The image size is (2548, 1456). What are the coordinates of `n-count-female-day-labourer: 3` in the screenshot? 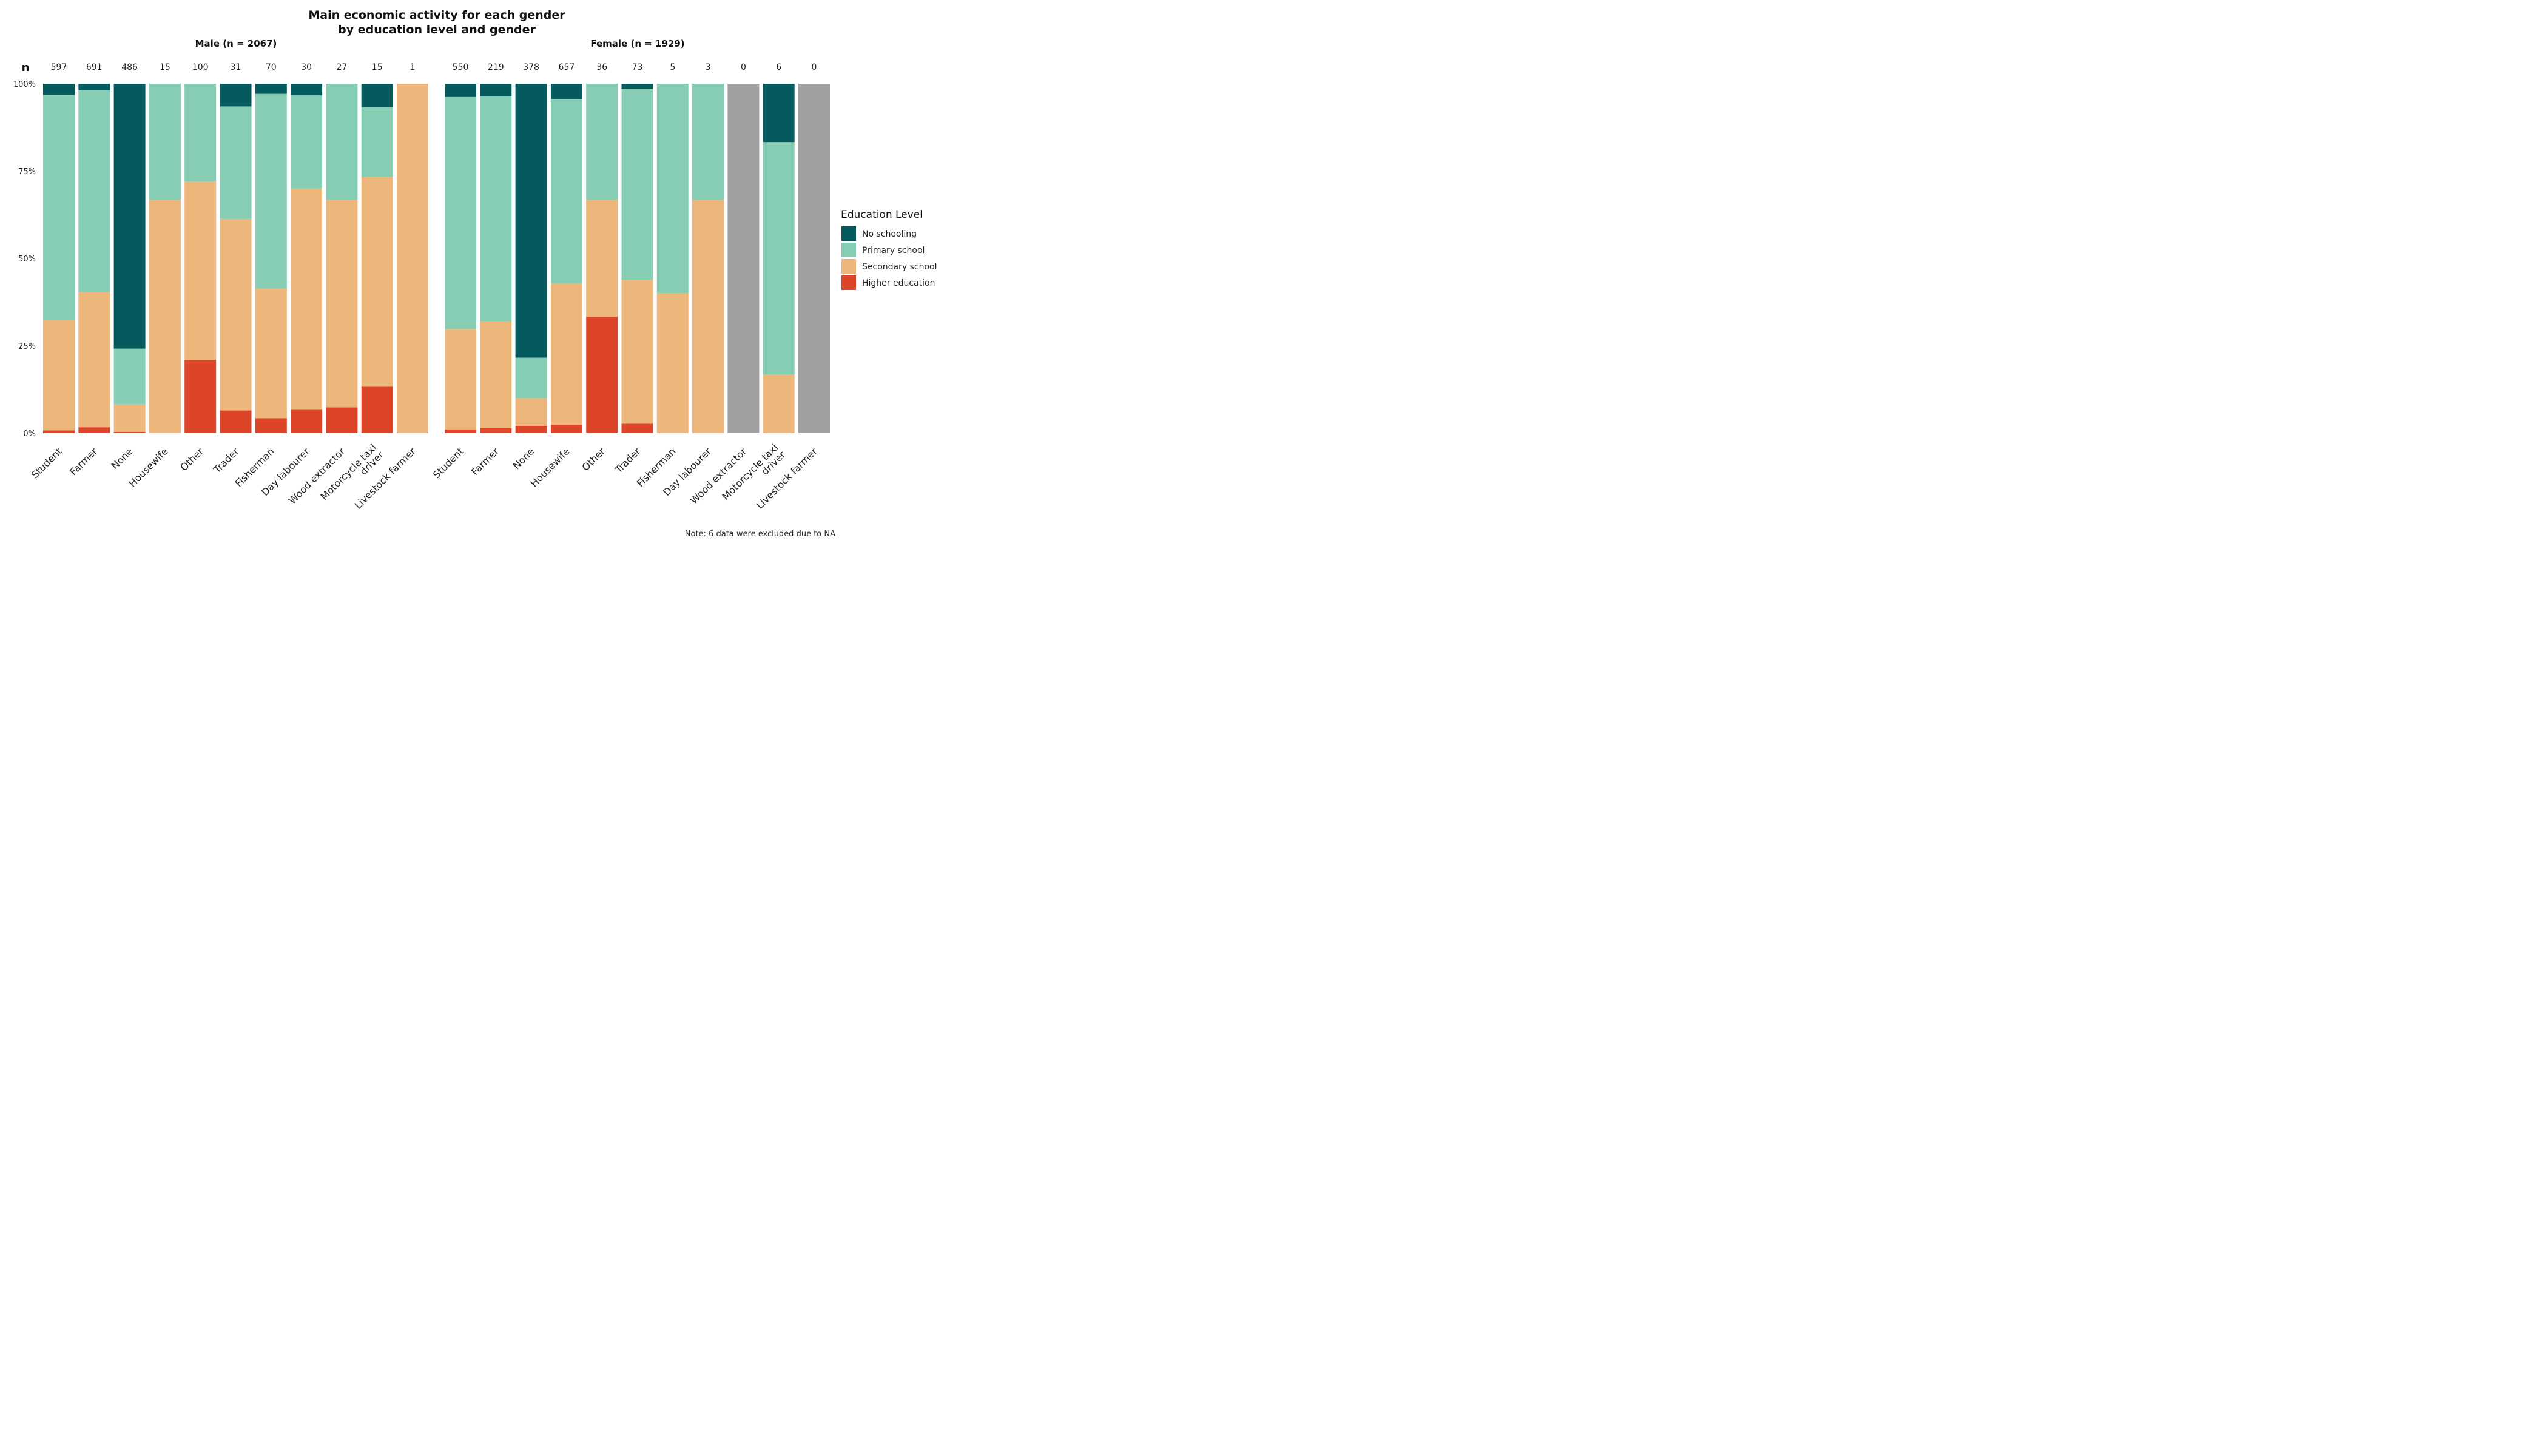 It's located at (708, 67).